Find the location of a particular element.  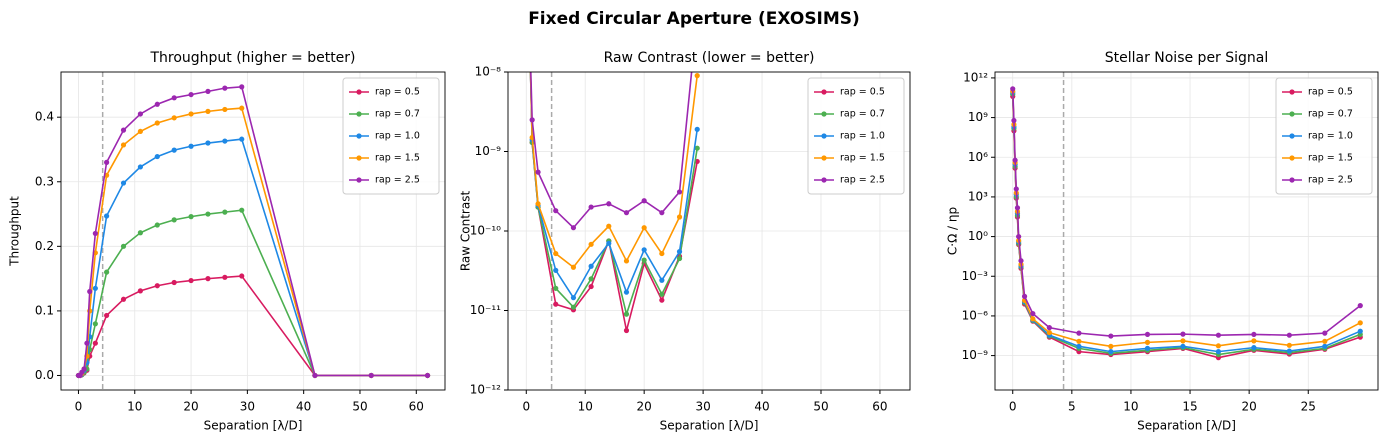

y-tick-label: 10¹² is located at coordinates (975, 77).